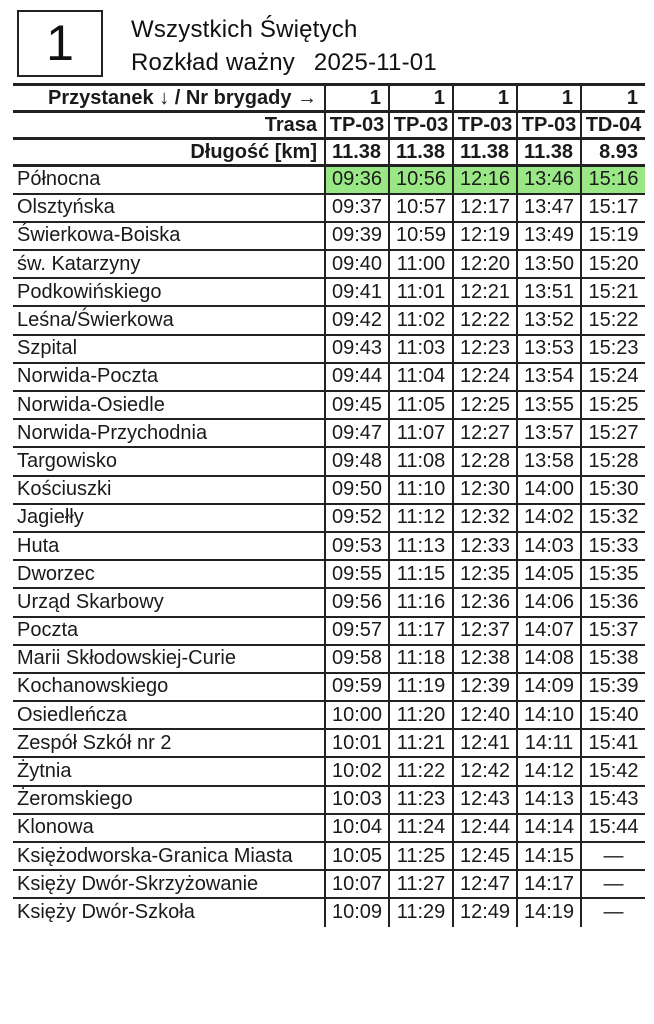  What do you see at coordinates (169, 490) in the screenshot?
I see `stop-name-cell: Kościuszki` at bounding box center [169, 490].